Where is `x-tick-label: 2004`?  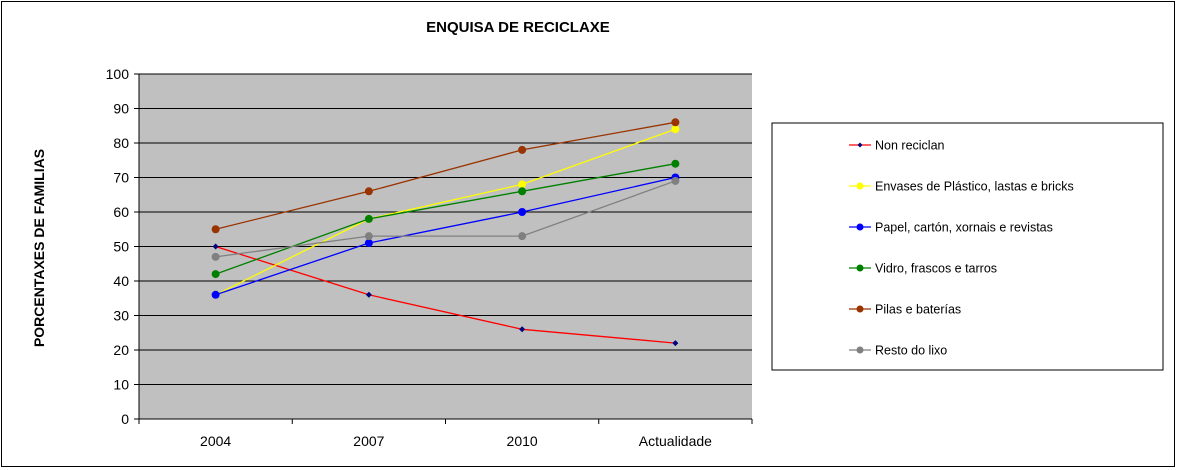
x-tick-label: 2004 is located at coordinates (215, 441).